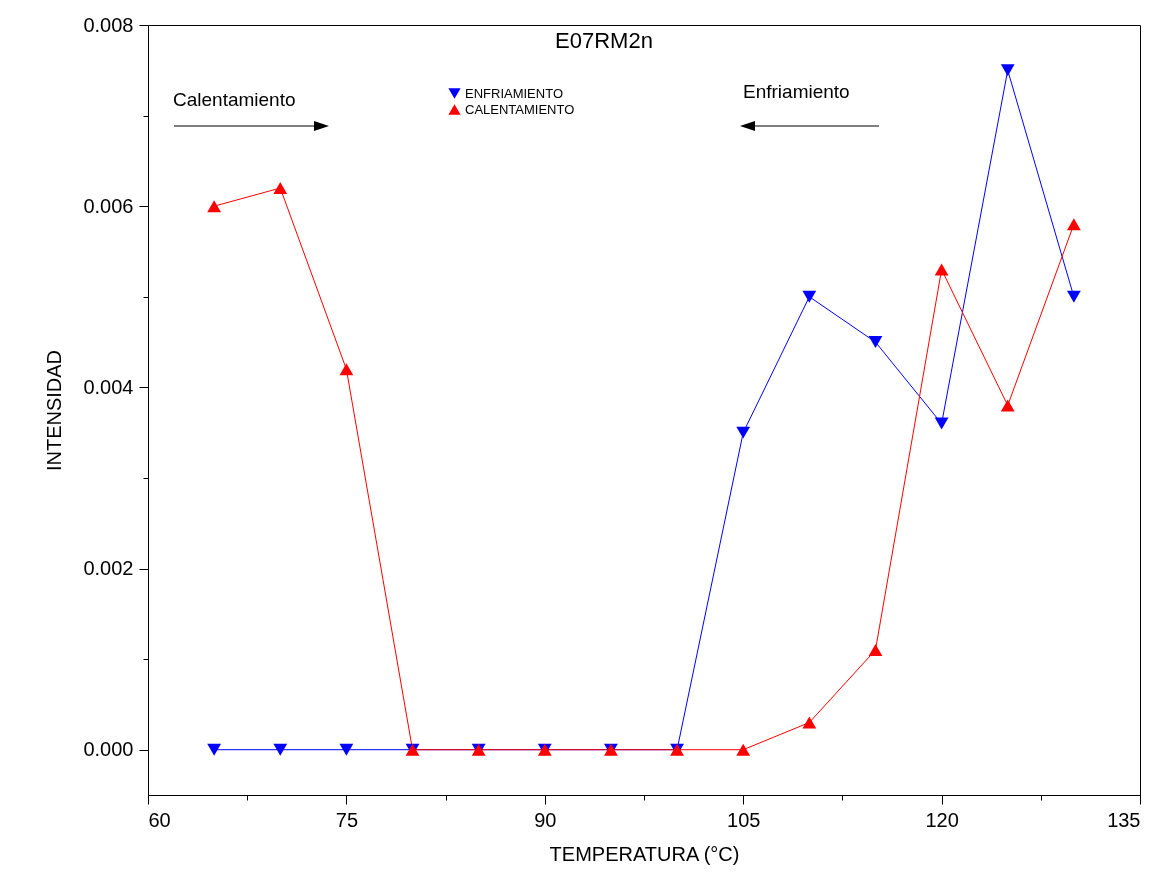  I want to click on y-tick-label: 0.000, so click(108, 749).